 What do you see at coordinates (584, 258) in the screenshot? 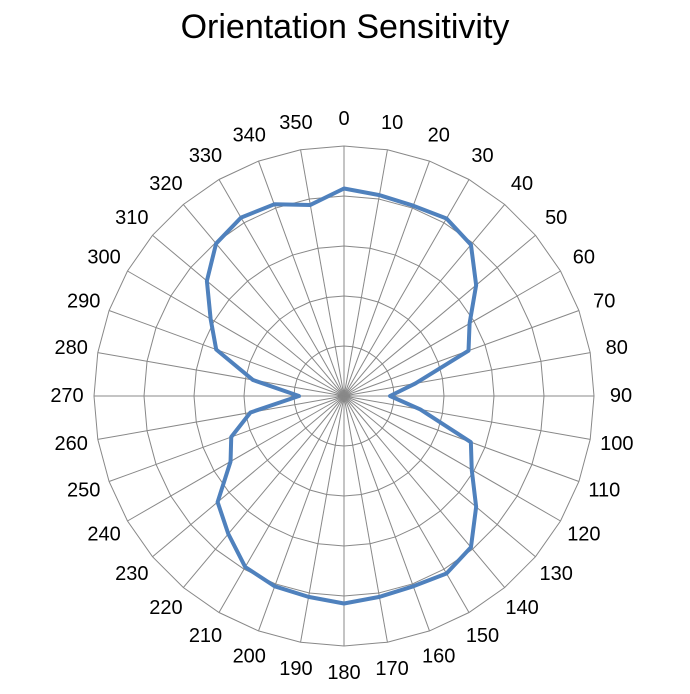
I see `angle-tick-label: 60` at bounding box center [584, 258].